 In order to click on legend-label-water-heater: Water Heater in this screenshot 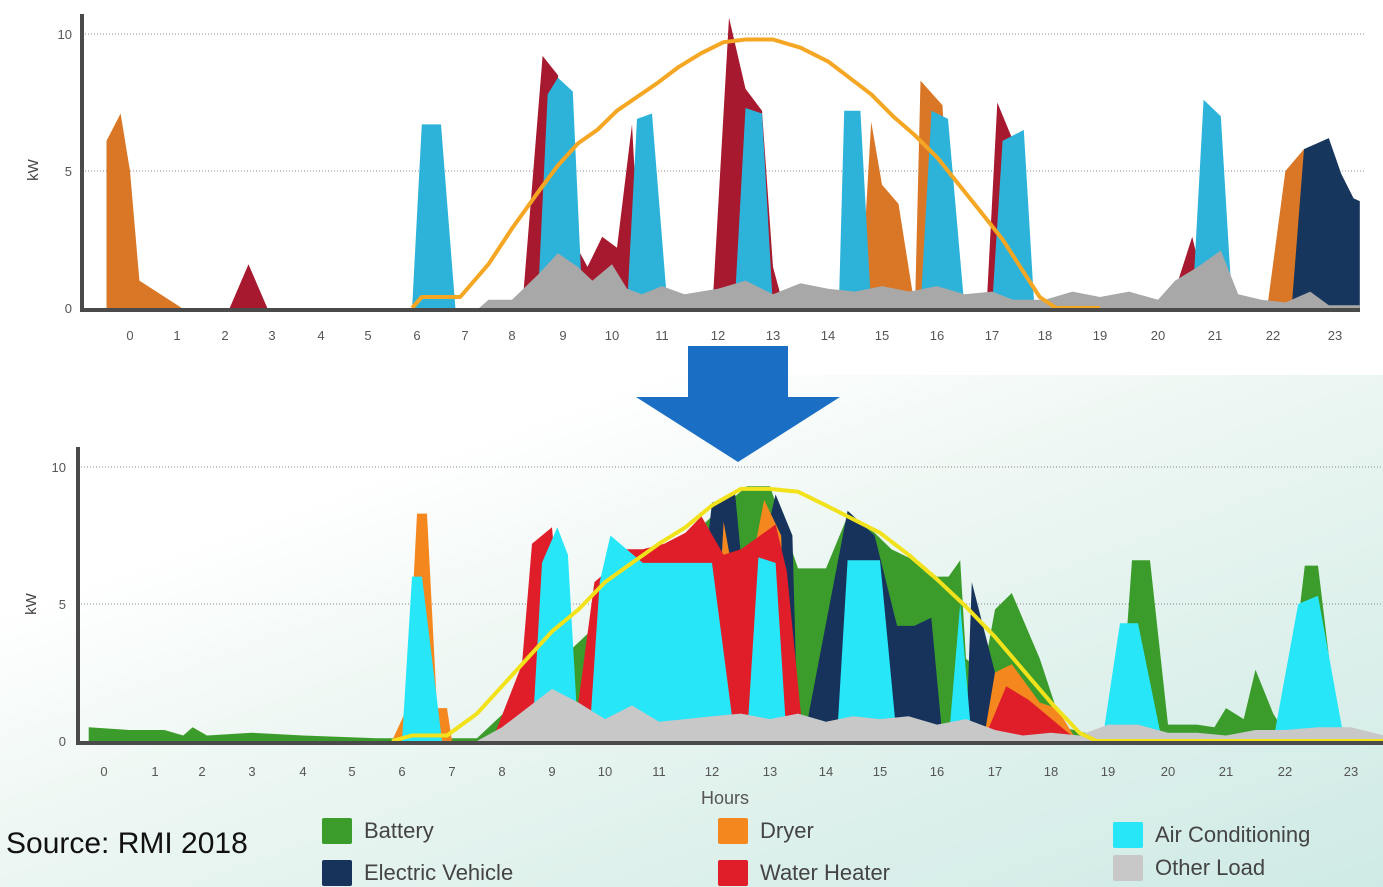, I will do `click(825, 872)`.